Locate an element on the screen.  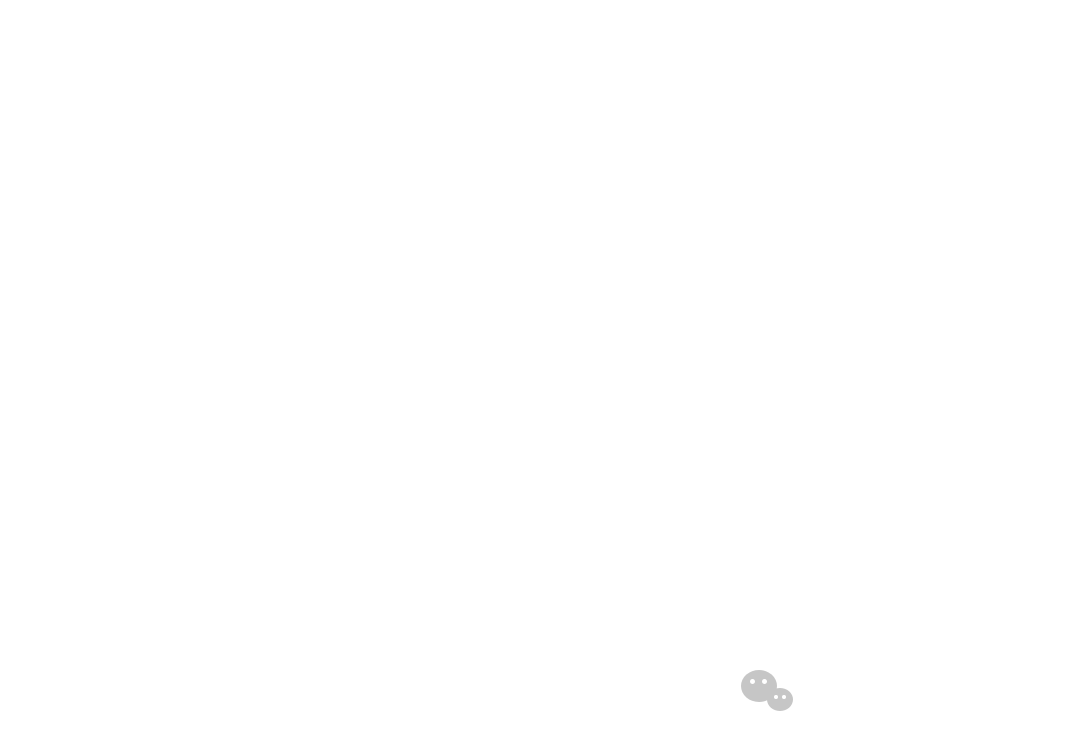
watermark is located at coordinates (907, 702).